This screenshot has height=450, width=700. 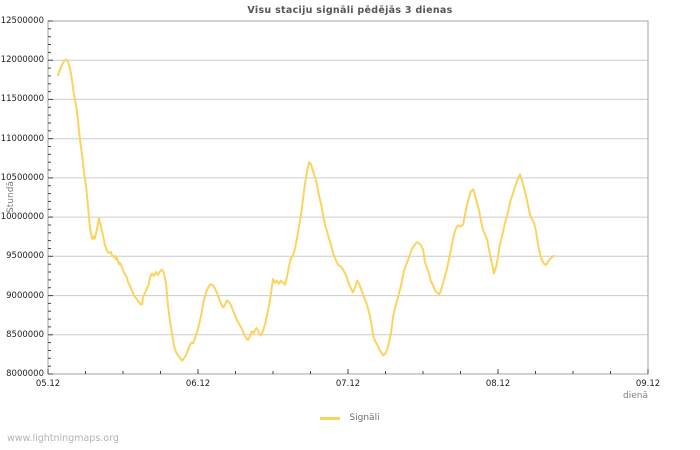 I want to click on y-axis-tick-label: 10500000, so click(x=22, y=177).